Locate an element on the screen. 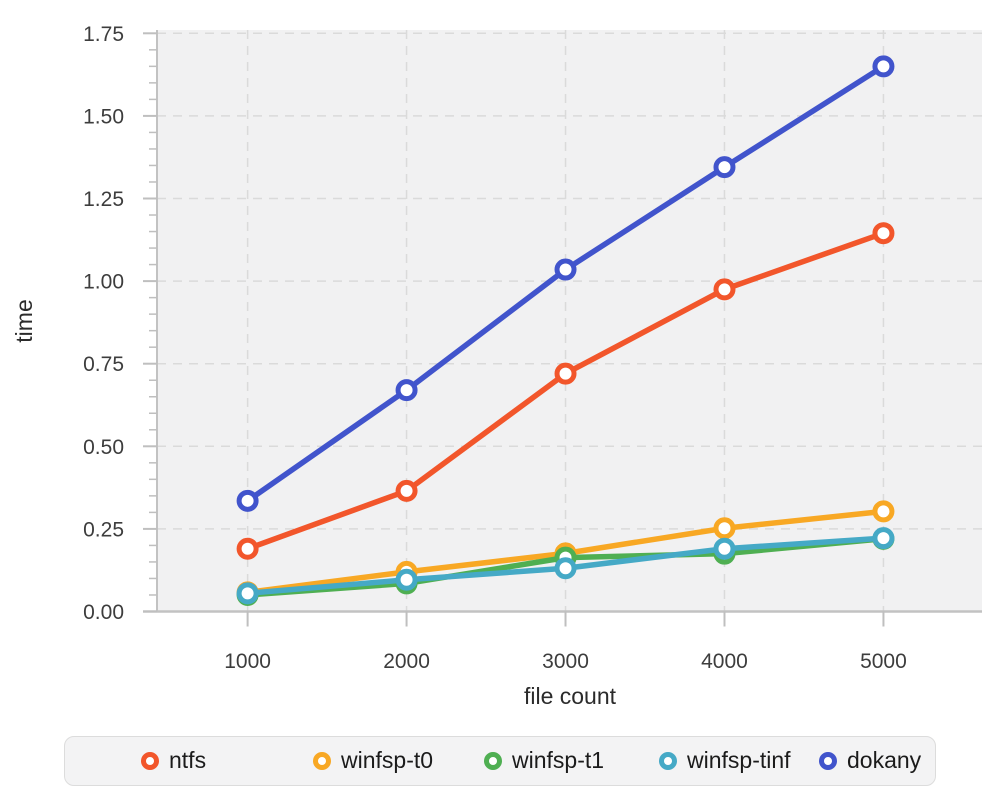  x-tick-label: 2000 is located at coordinates (406, 661).